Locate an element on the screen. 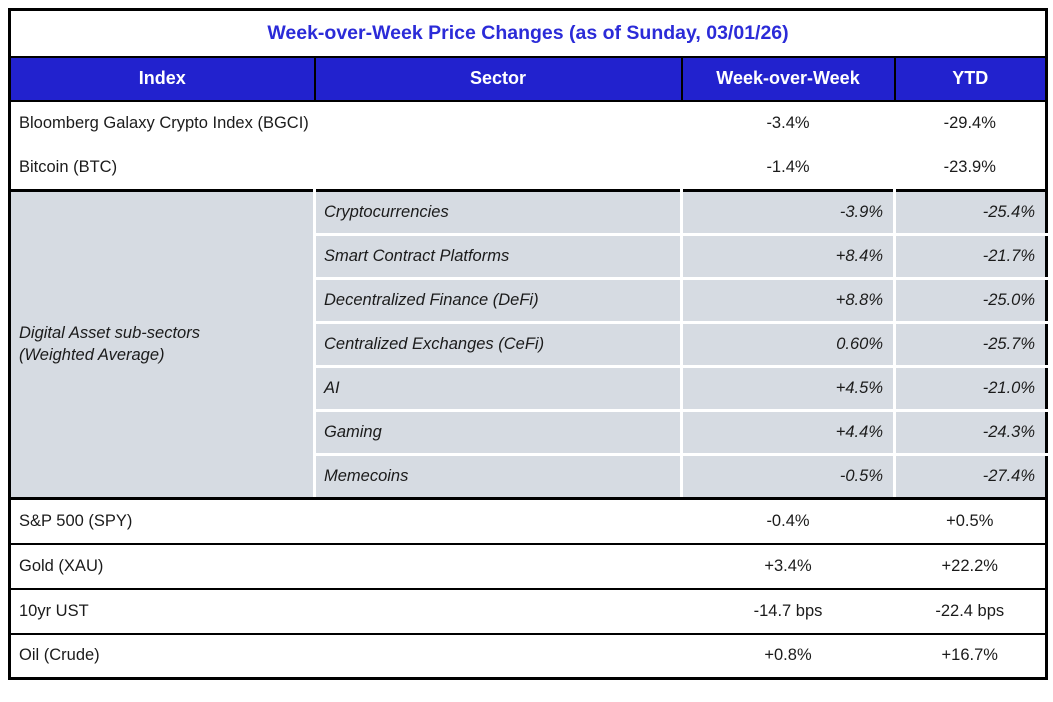 This screenshot has height=702, width=1053. index-label: 10yr UST is located at coordinates (345, 610).